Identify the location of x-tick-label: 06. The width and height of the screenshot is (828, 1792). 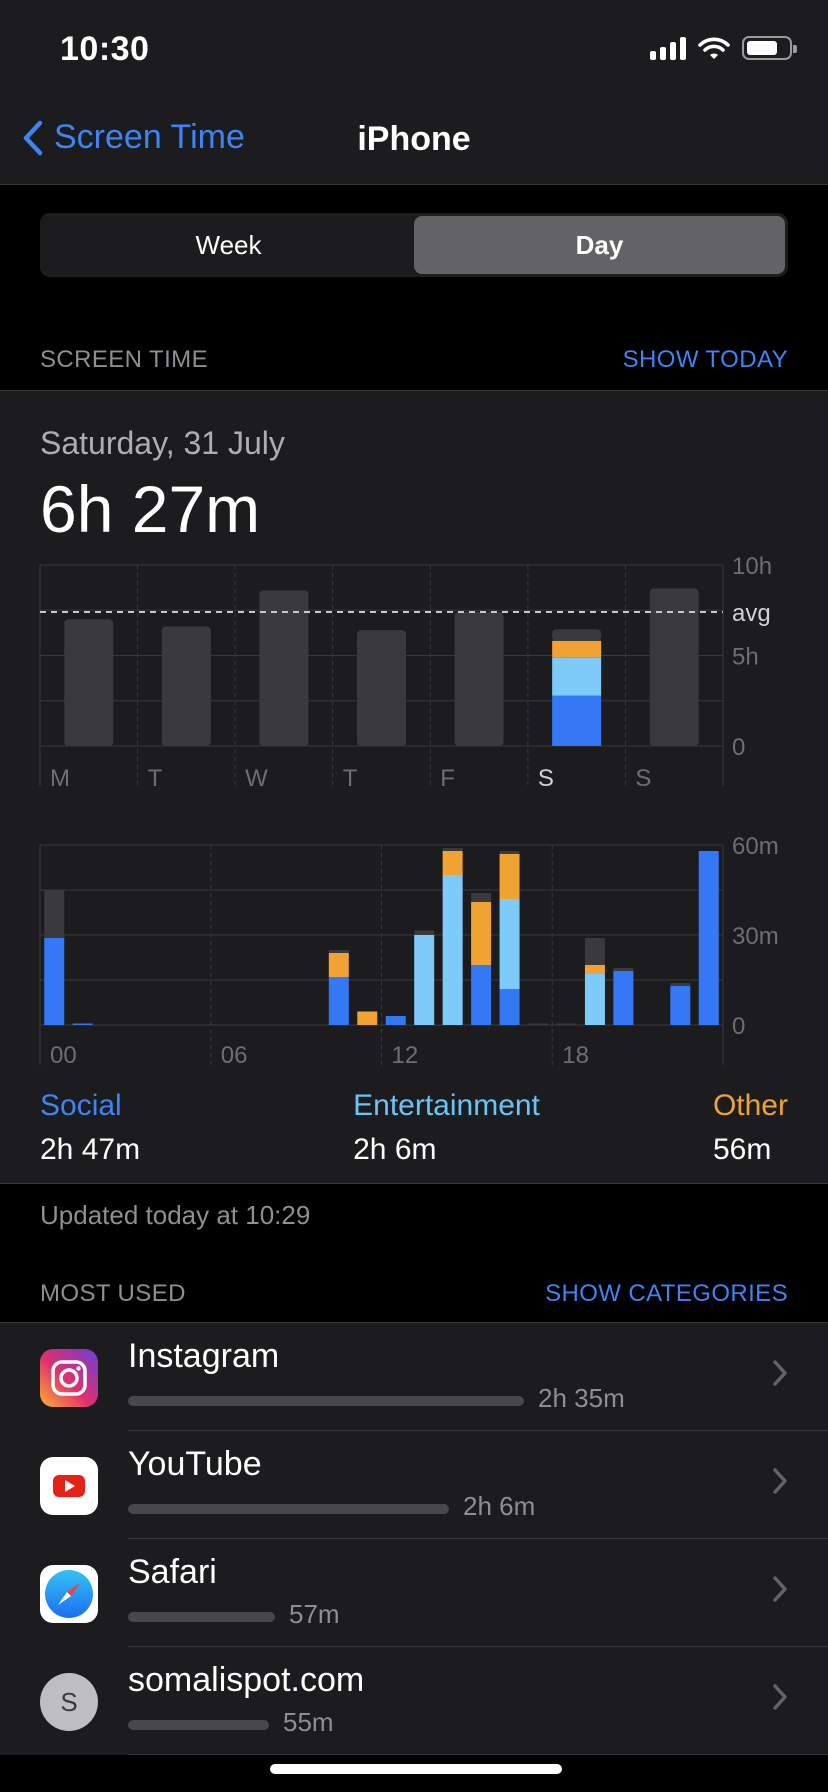
(234, 1055).